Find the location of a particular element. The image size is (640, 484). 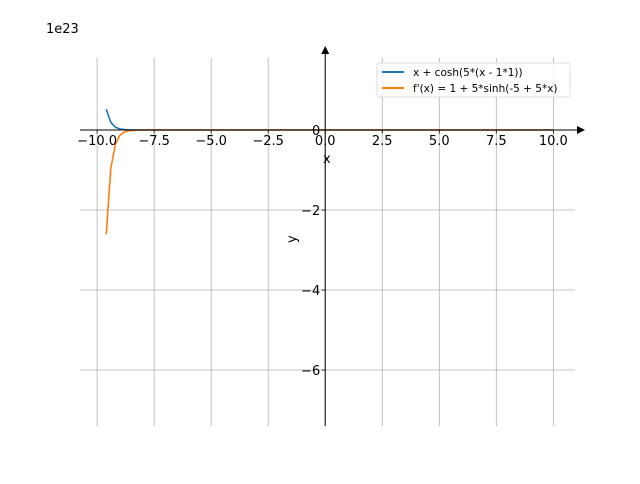

legend-label-0: x + cosh(5*(x - 1*1)) is located at coordinates (468, 73).